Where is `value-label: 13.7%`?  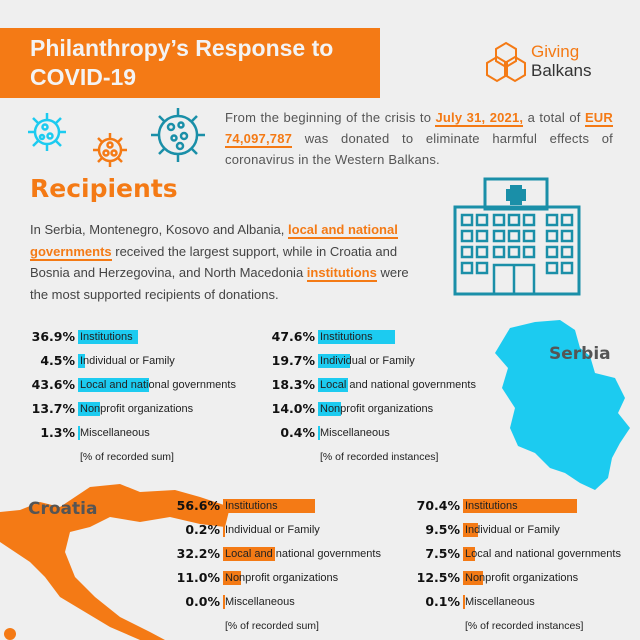 value-label: 13.7% is located at coordinates (53, 408).